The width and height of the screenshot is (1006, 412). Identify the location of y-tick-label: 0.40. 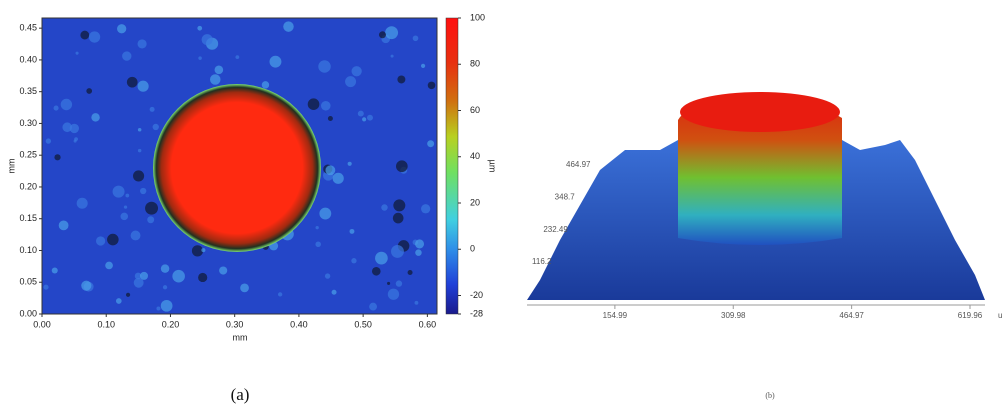
(28, 59).